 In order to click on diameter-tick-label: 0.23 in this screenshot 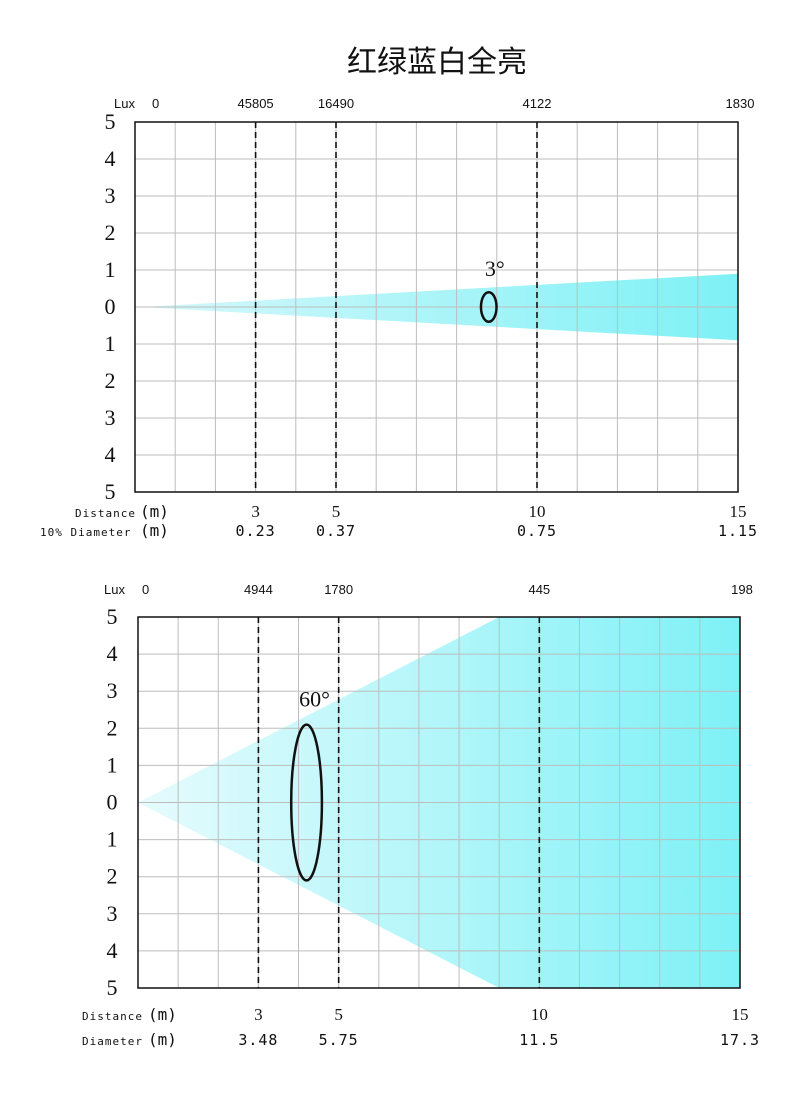, I will do `click(256, 531)`.